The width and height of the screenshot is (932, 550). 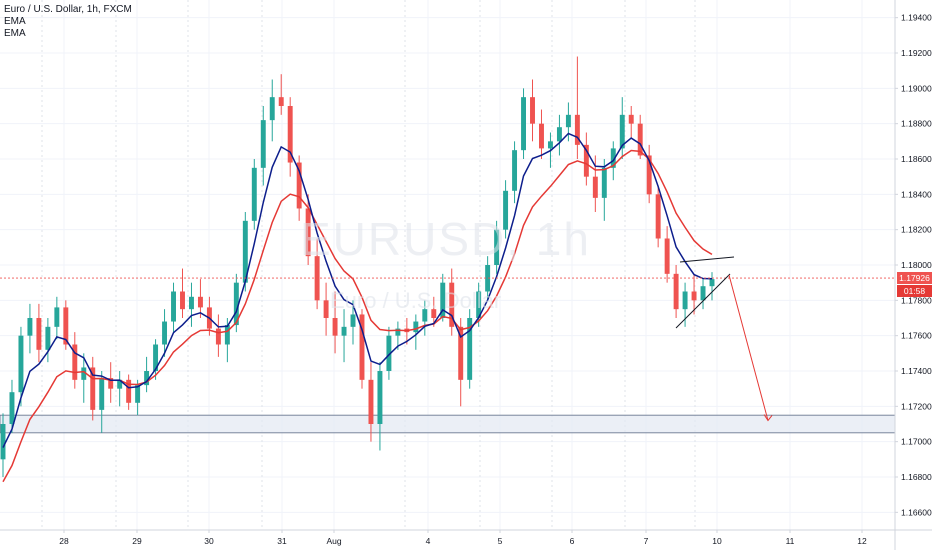 I want to click on projection-arrowhead, so click(x=768, y=418).